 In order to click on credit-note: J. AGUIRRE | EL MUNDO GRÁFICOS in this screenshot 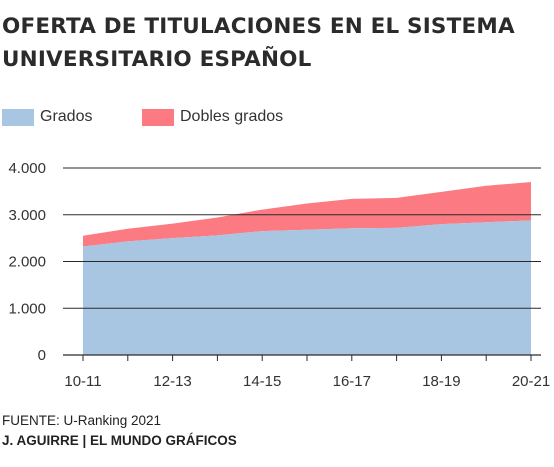, I will do `click(119, 440)`.